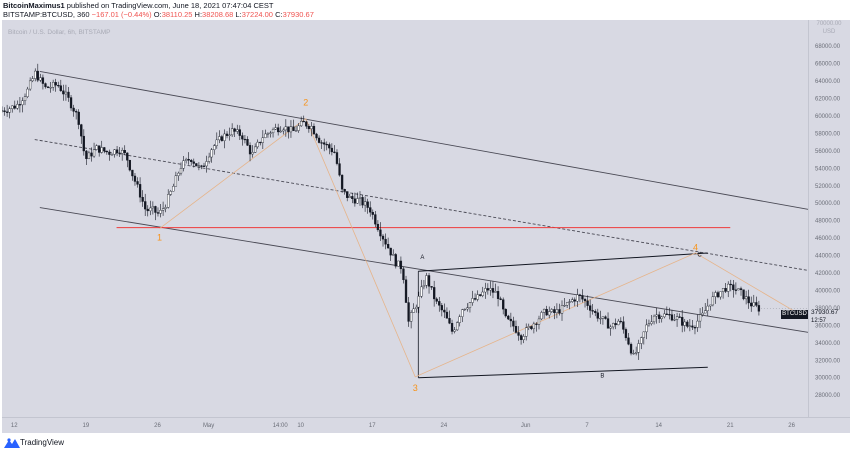 This screenshot has height=453, width=850. I want to click on price-tick-label: 44000.00, so click(828, 257).